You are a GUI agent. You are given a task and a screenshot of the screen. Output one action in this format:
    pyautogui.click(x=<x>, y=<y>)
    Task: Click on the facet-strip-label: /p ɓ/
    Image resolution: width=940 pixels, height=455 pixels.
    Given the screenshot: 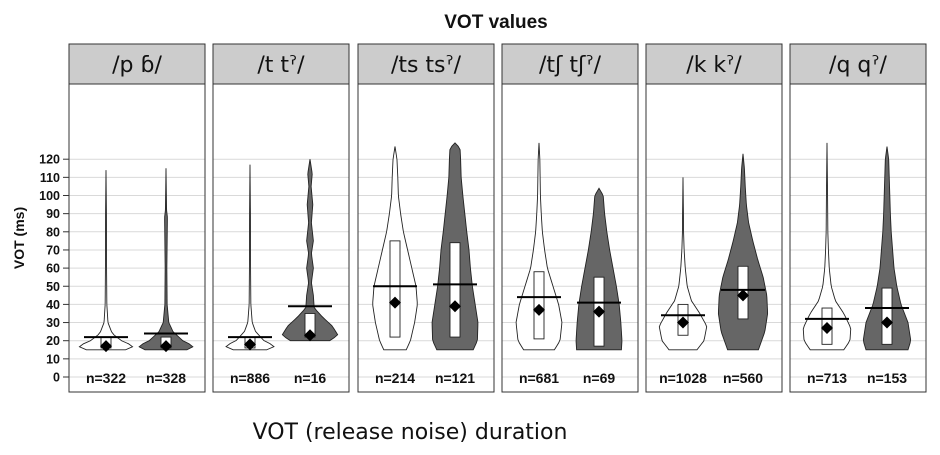 What is the action you would take?
    pyautogui.click(x=137, y=65)
    